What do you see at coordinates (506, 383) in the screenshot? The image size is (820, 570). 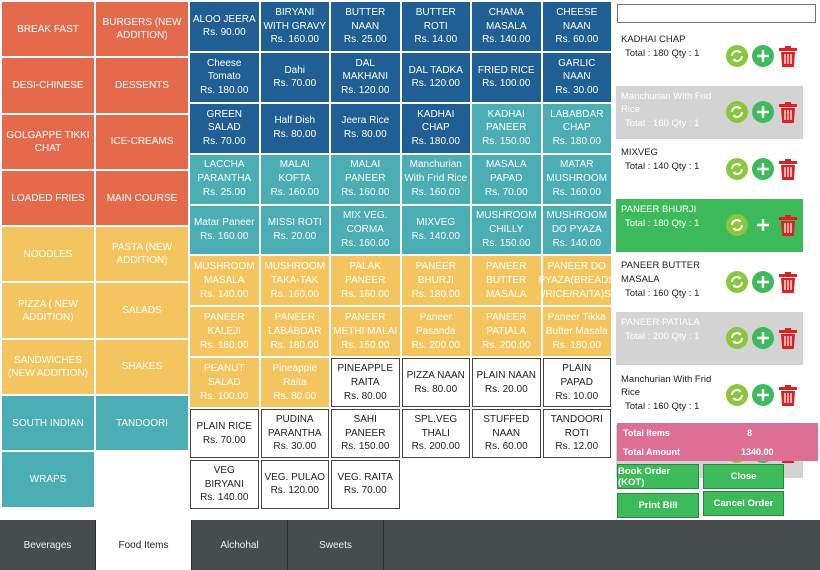 I see `menu-item-tile: PLAIN NAAN Rs. 20.00` at bounding box center [506, 383].